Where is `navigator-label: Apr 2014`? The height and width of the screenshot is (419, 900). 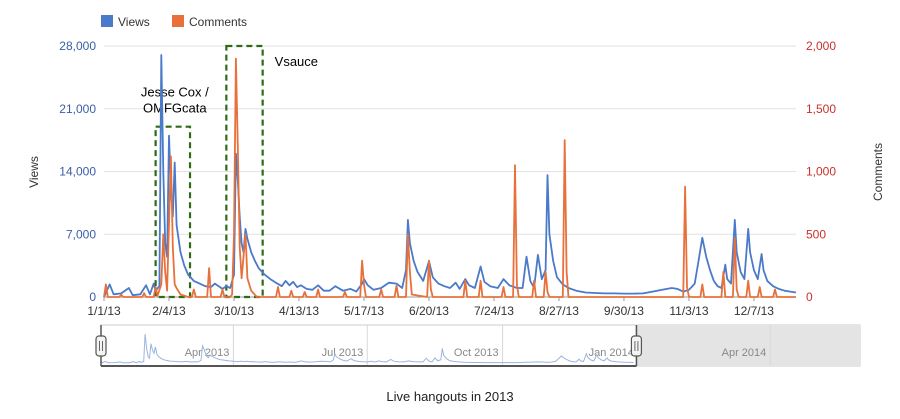
navigator-label: Apr 2014 is located at coordinates (744, 353).